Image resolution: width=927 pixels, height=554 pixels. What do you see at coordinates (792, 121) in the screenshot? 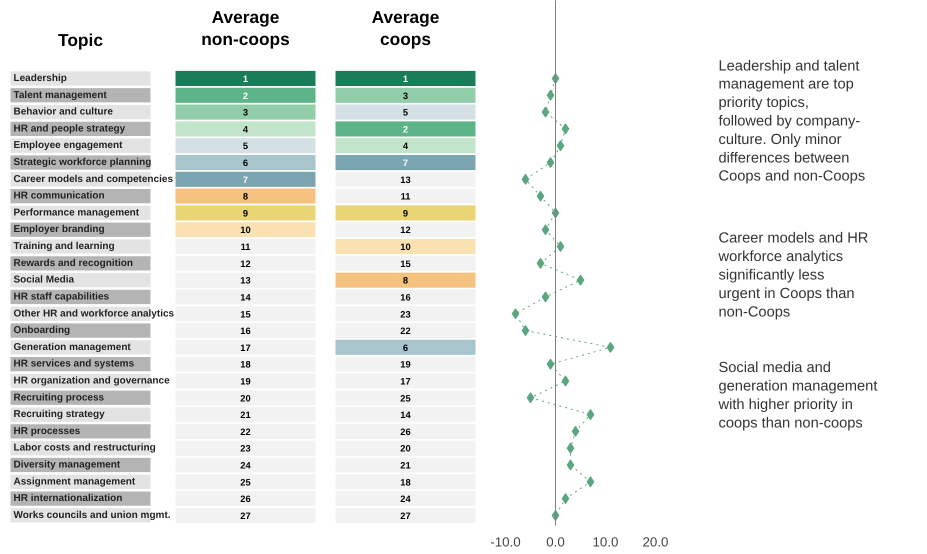
I see `text: Leadership and talent management are top priority topics, followed by company-culture. Only minor differences between Coops and non-Coops` at bounding box center [792, 121].